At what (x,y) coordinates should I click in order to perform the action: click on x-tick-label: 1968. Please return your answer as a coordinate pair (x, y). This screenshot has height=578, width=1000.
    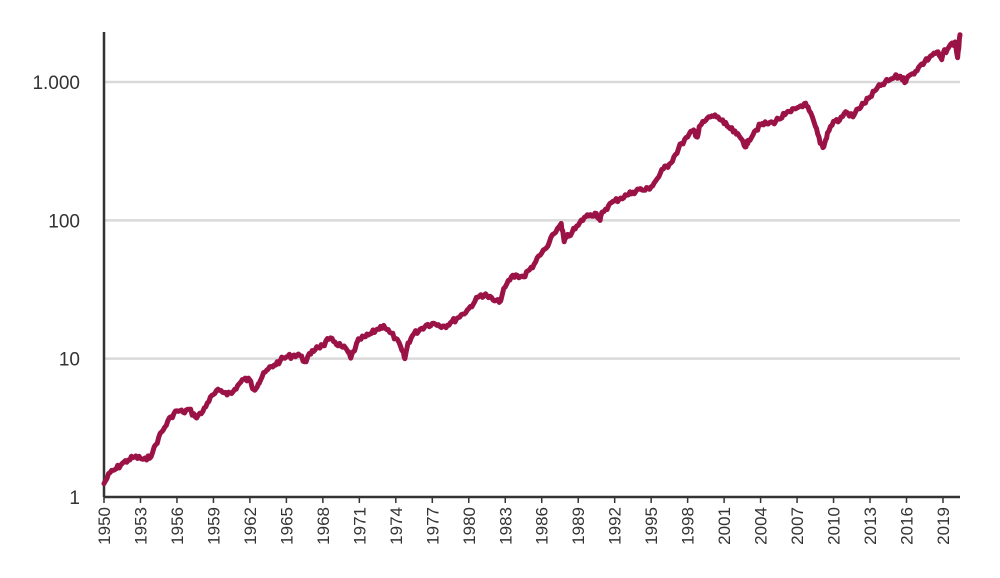
    Looking at the image, I should click on (323, 526).